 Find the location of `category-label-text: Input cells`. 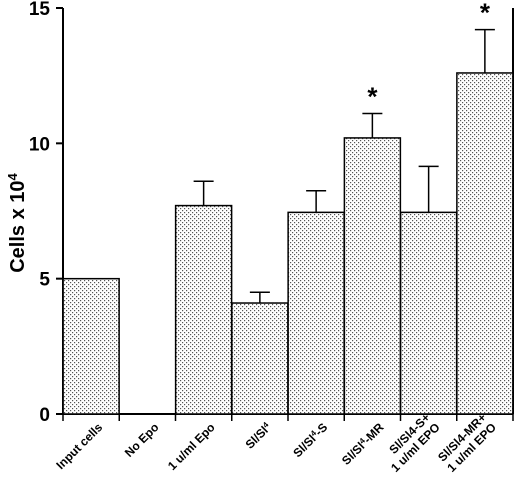

category-label-text: Input cells is located at coordinates (79, 446).